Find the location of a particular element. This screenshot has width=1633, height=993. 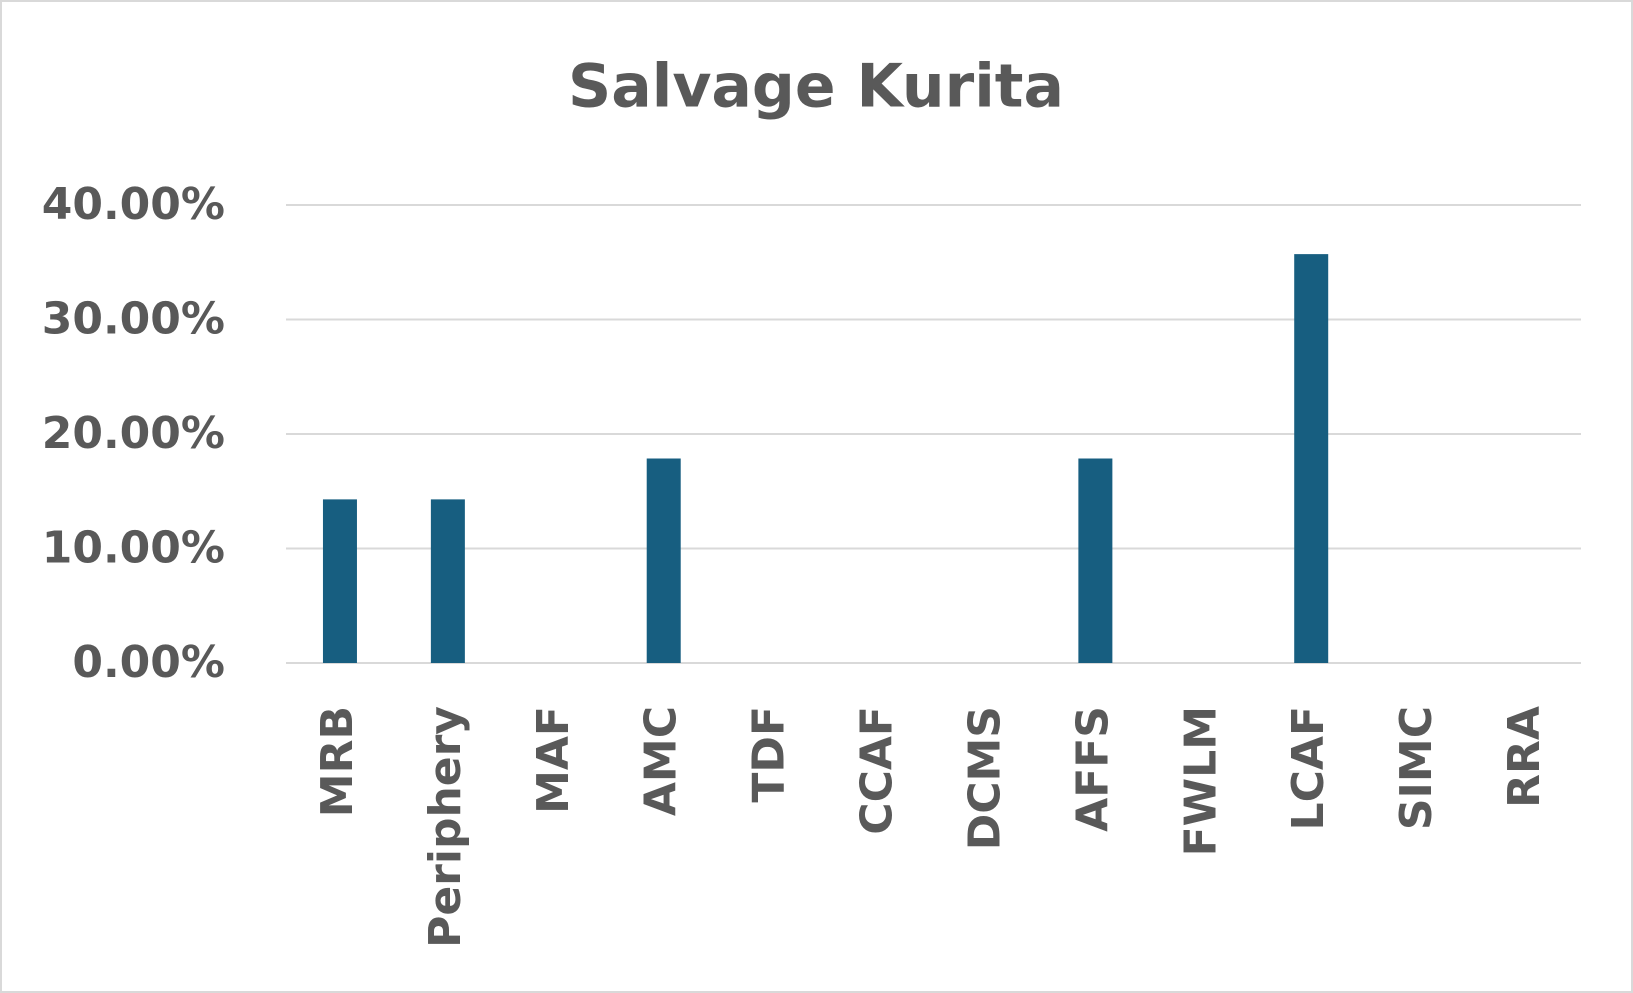

x-tick-label: DCMS is located at coordinates (984, 778).